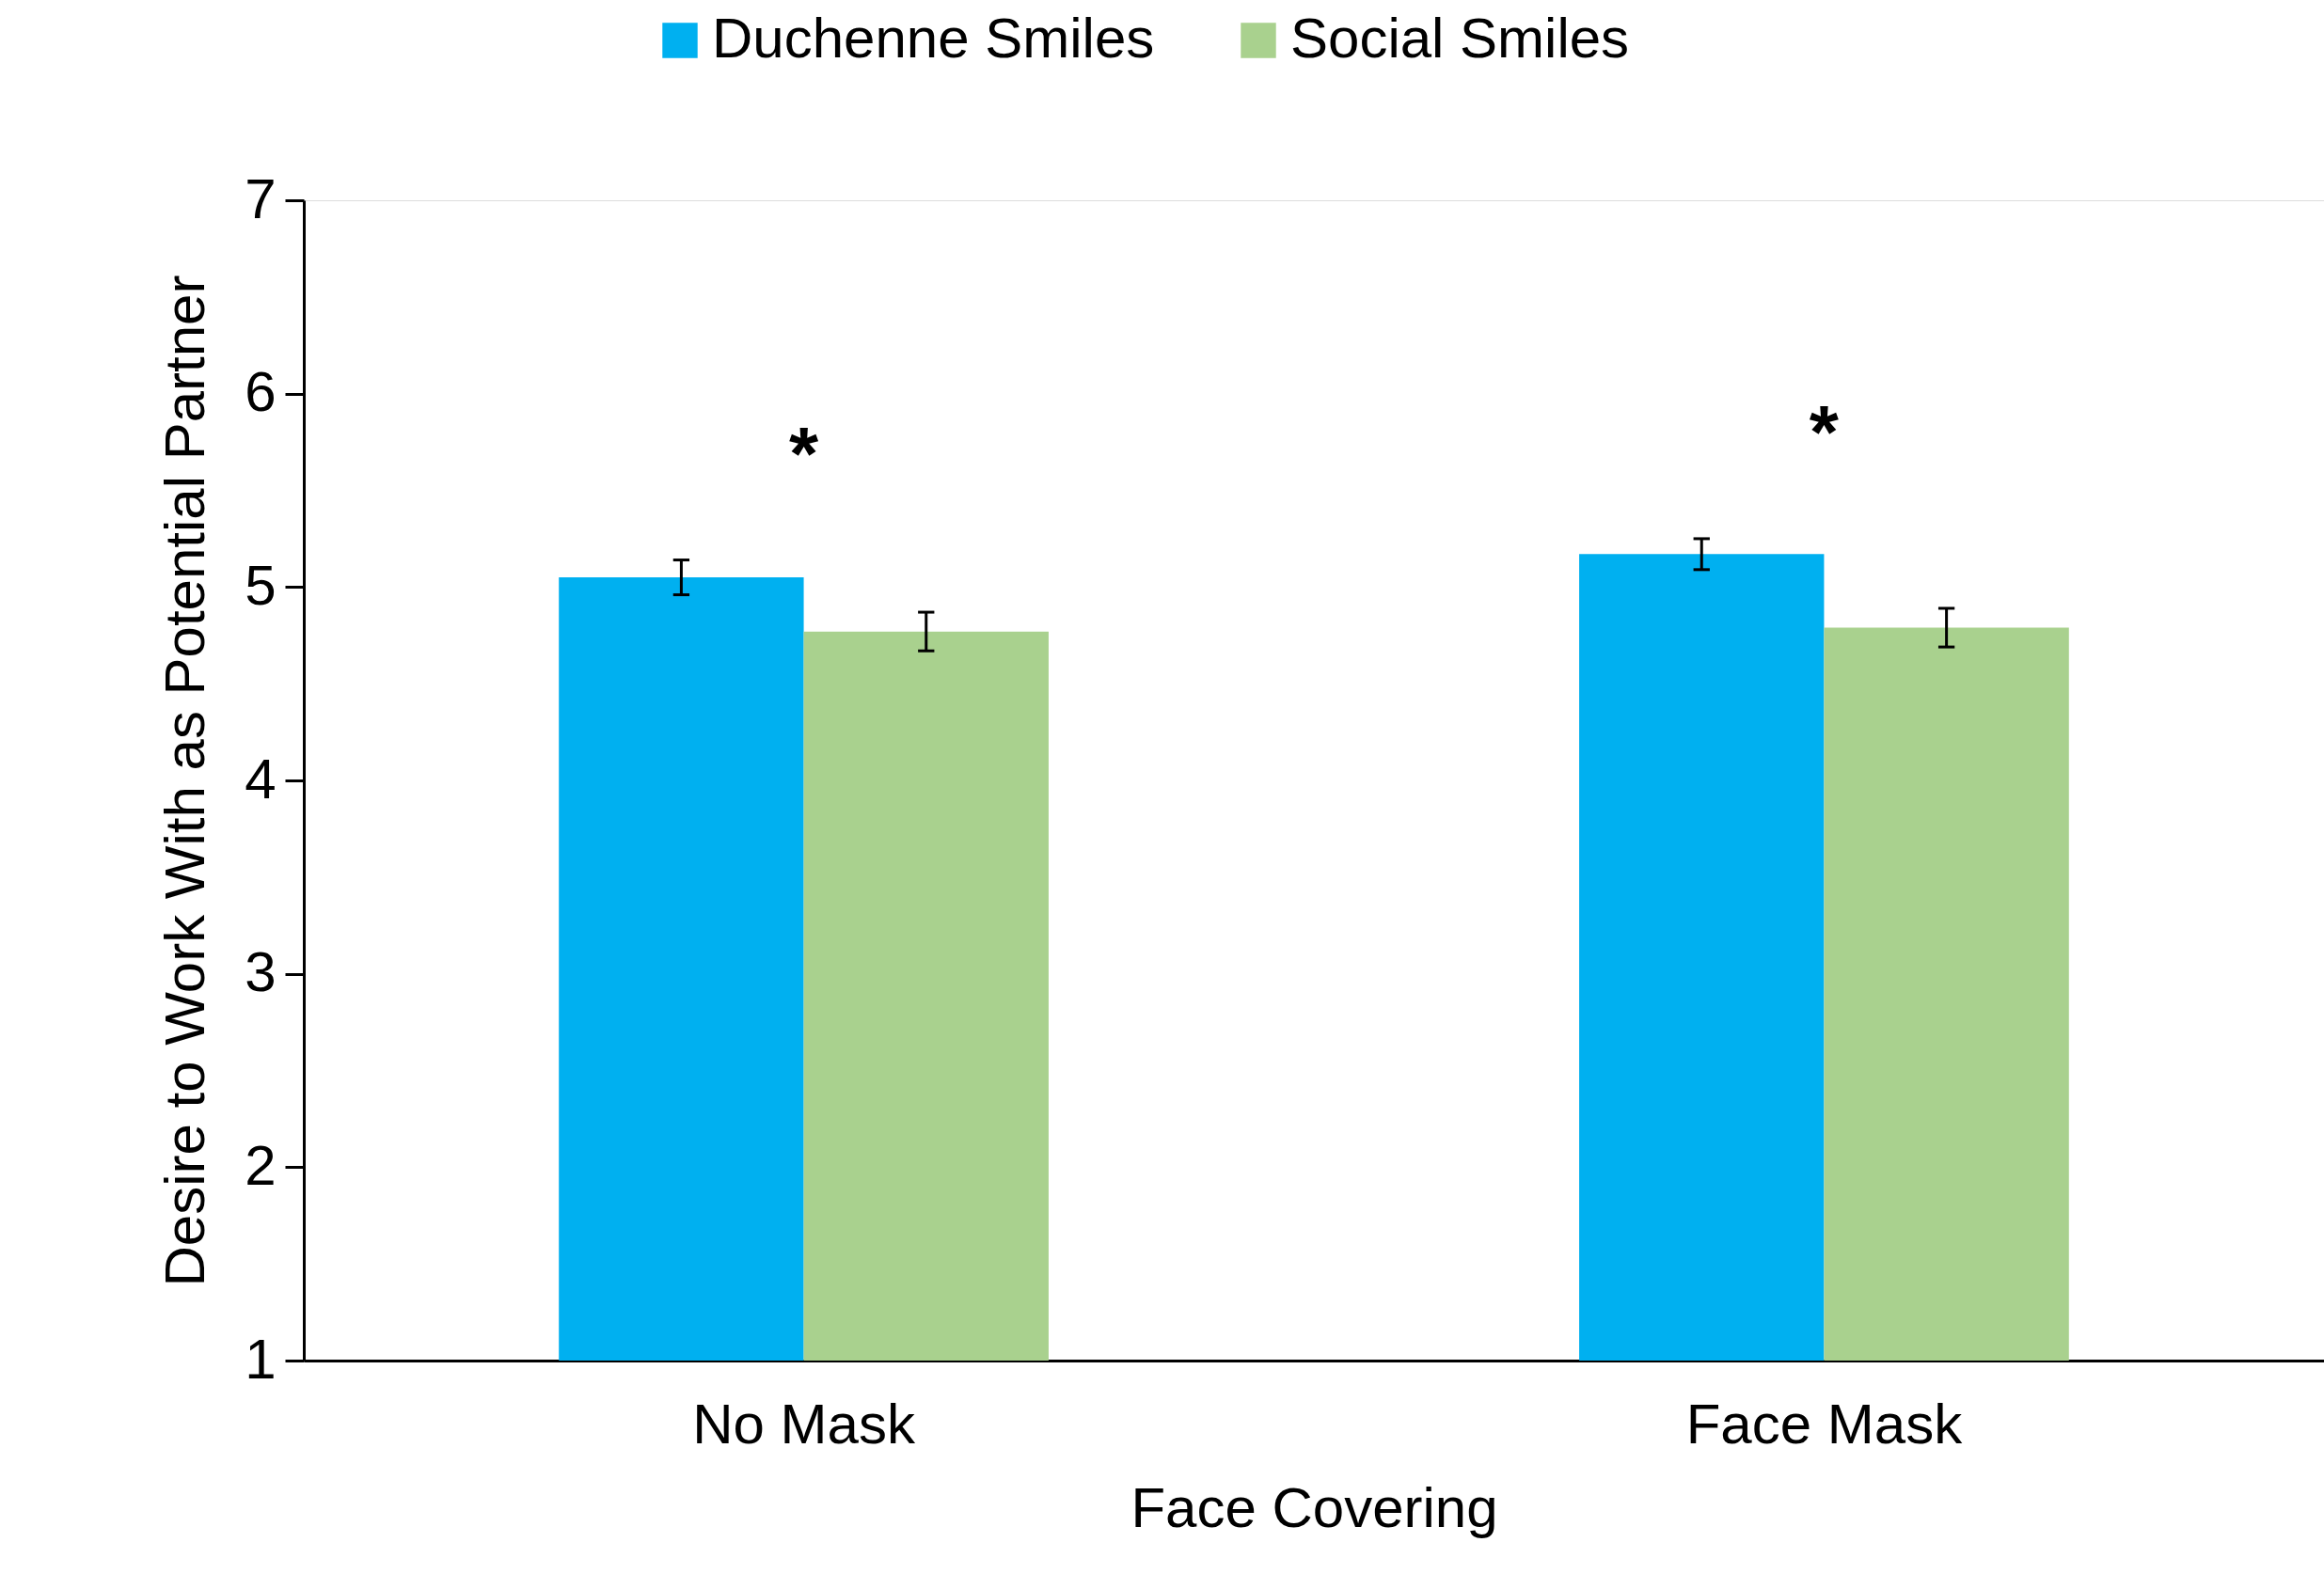 This screenshot has width=2324, height=1574. Describe the element at coordinates (804, 1424) in the screenshot. I see `x-tick-label: No Mask` at that location.